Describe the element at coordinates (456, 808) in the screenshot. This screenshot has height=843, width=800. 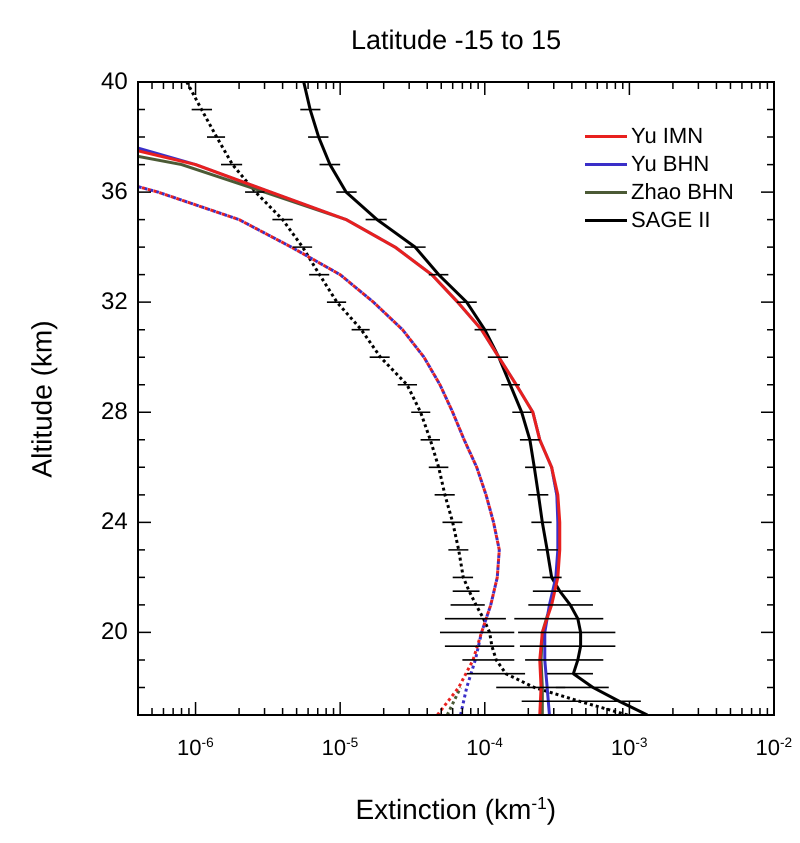
I see `x-axis-title: Extinction (km$^{-1}$)` at that location.